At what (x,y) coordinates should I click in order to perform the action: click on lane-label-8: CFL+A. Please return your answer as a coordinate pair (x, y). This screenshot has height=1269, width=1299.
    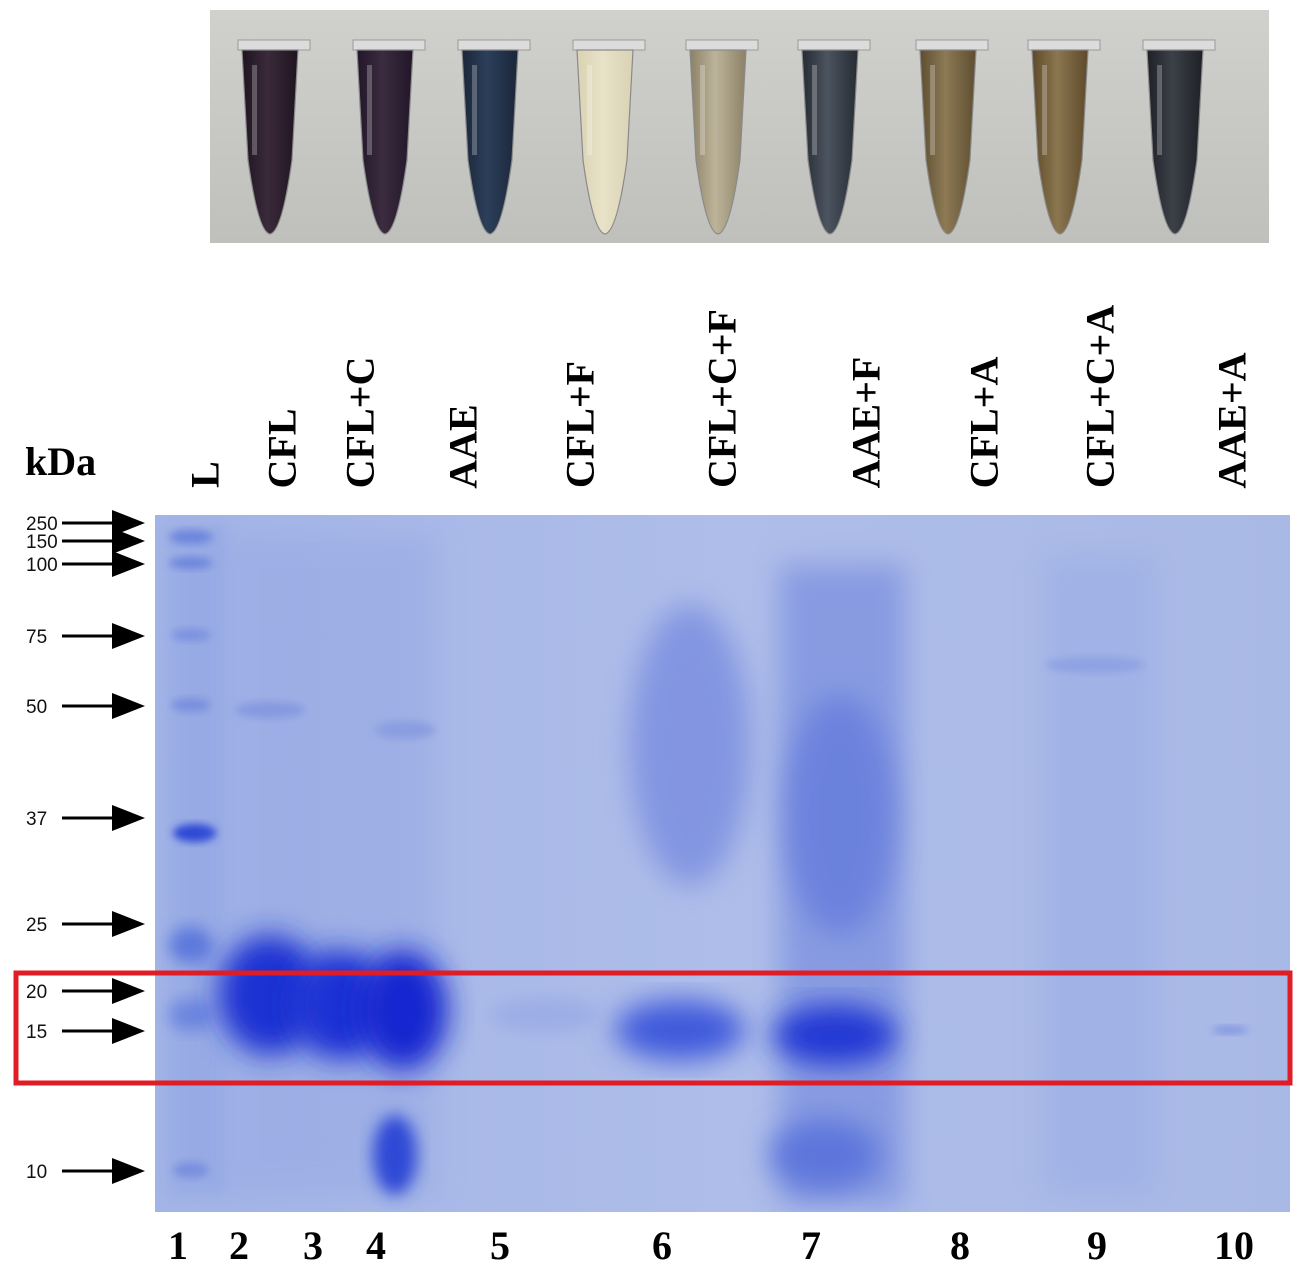
    Looking at the image, I should click on (984, 422).